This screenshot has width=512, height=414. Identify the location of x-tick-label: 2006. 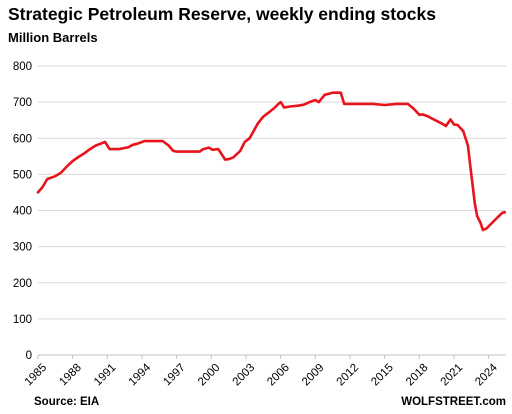
(278, 375).